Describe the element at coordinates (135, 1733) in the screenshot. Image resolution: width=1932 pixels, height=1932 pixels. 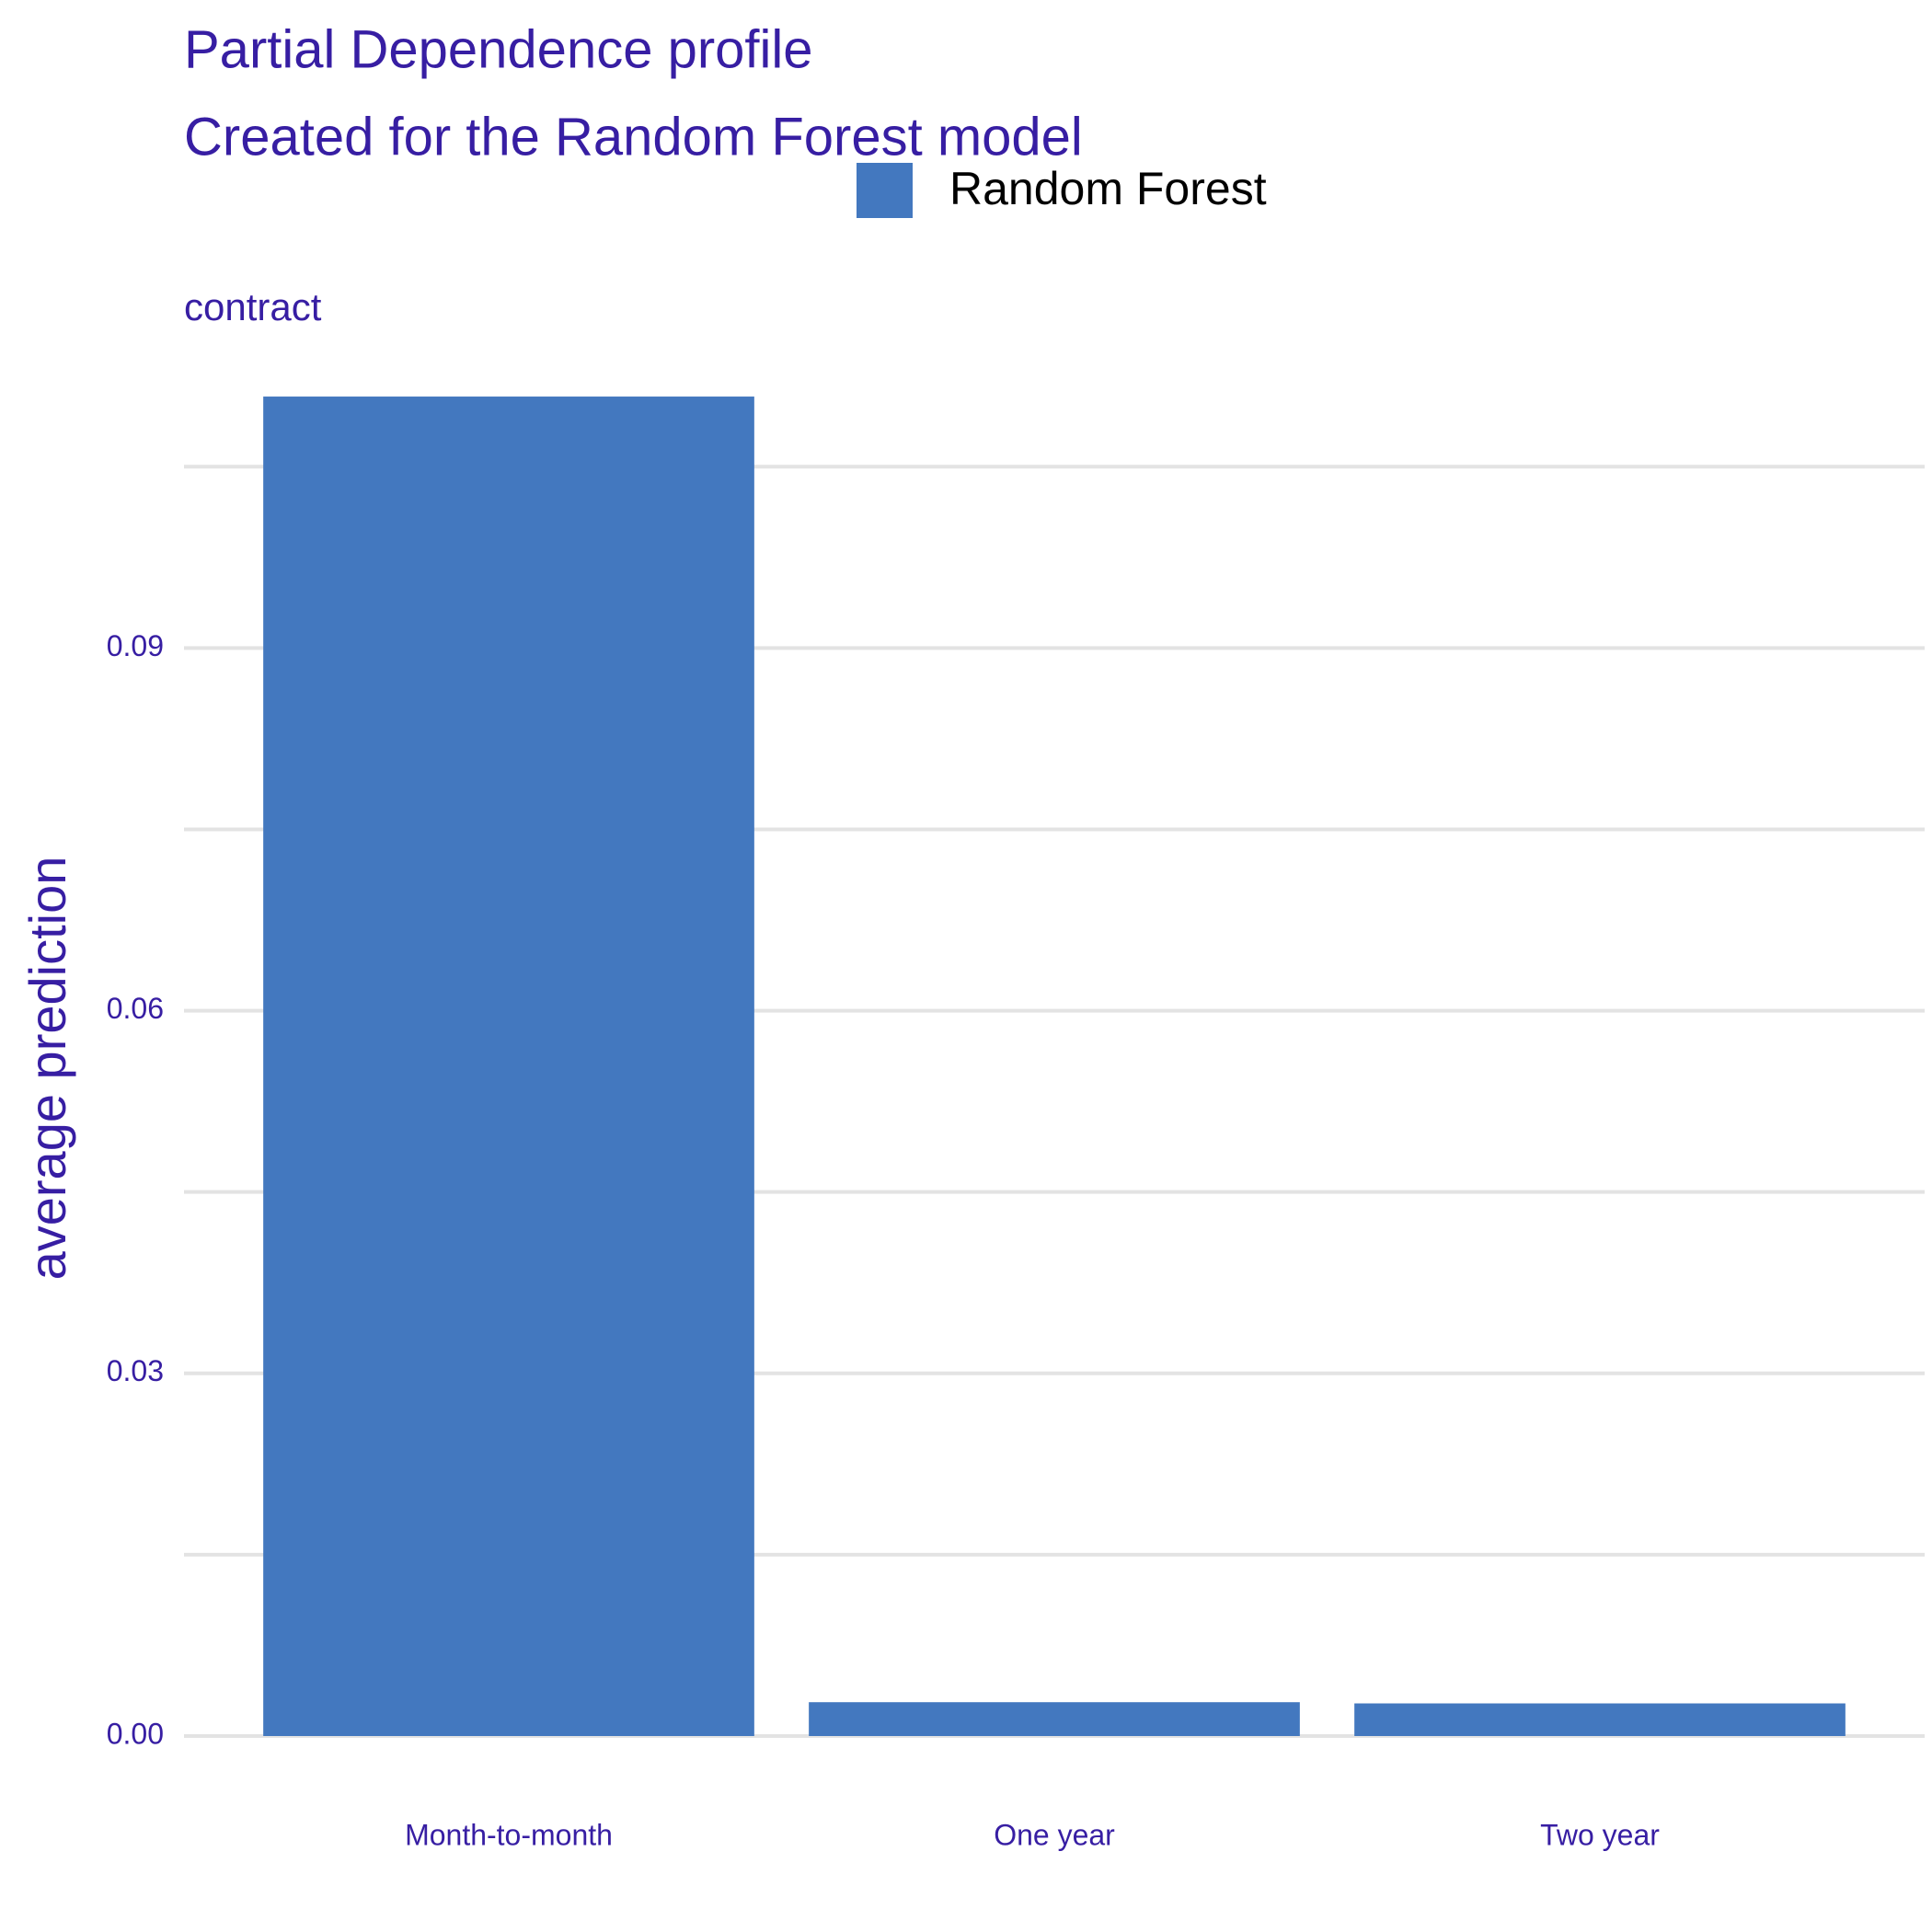
I see `y-tick-label: 0.00` at that location.